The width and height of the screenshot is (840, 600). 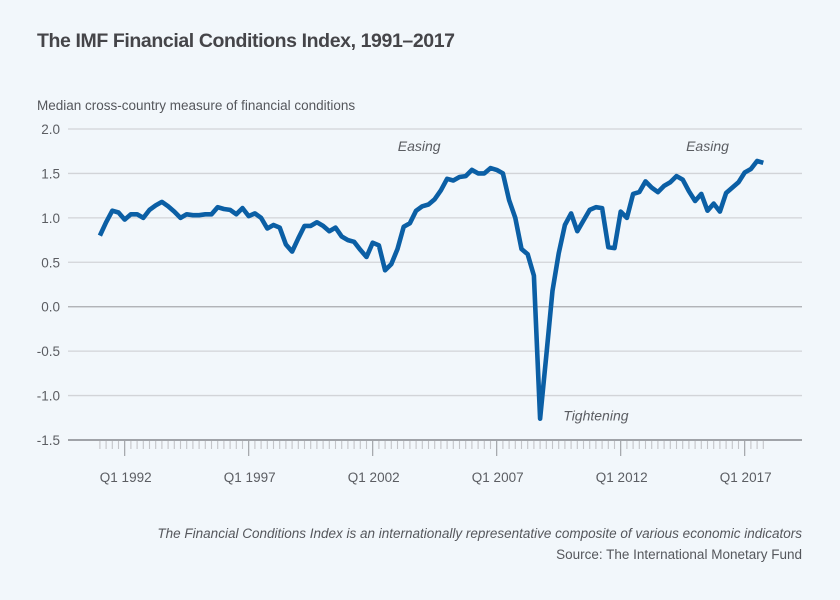 What do you see at coordinates (48, 396) in the screenshot?
I see `y-tick-label: -1.0` at bounding box center [48, 396].